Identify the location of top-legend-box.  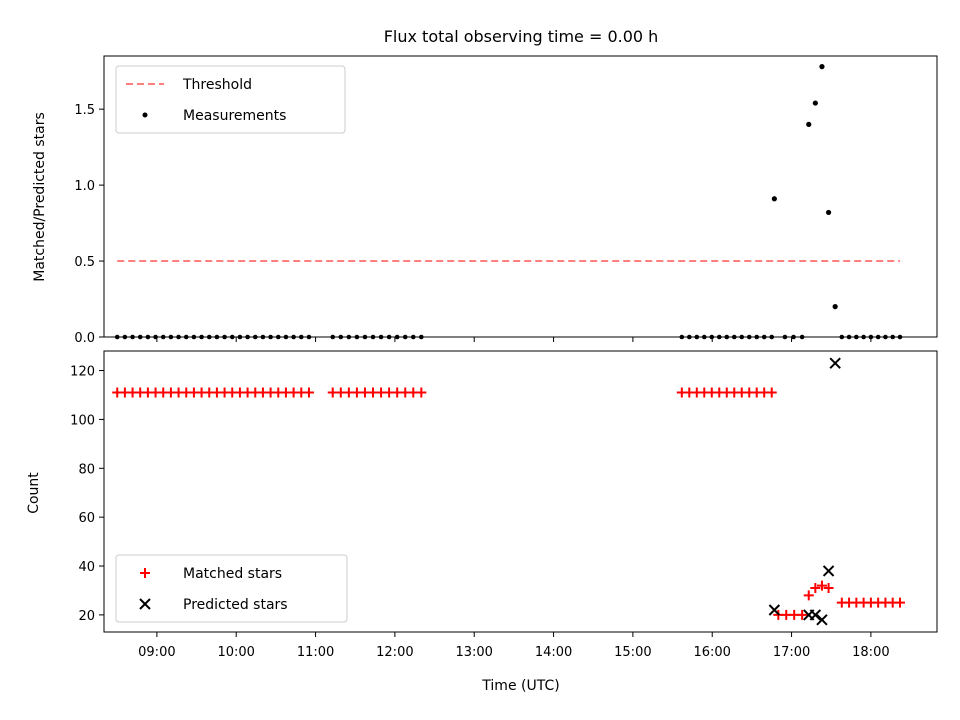
(230, 99).